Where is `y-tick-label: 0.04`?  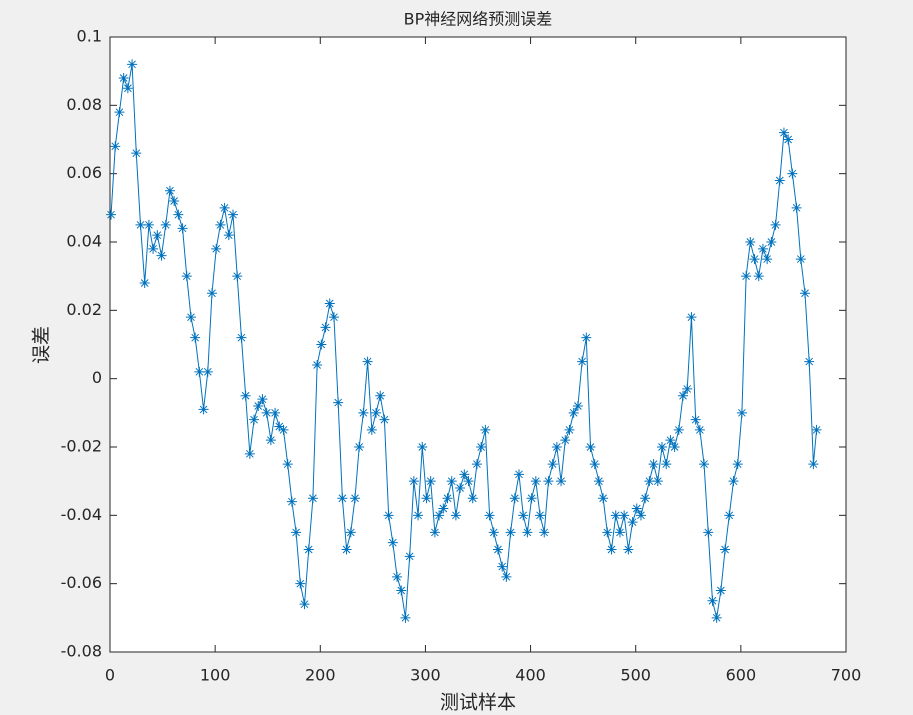 y-tick-label: 0.04 is located at coordinates (84, 241).